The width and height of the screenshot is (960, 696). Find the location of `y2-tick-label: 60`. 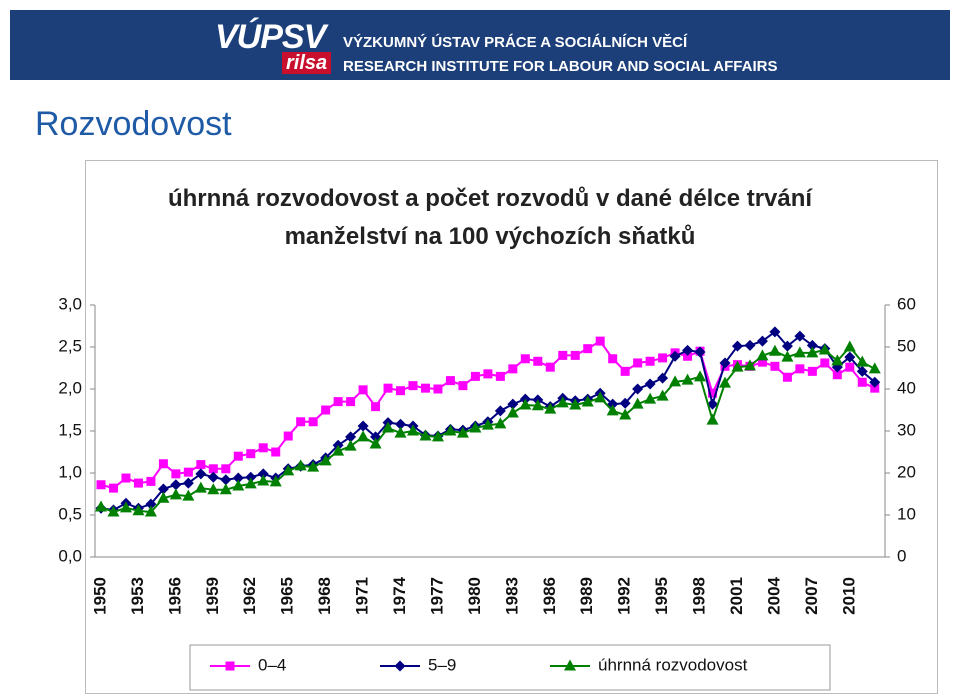

y2-tick-label: 60 is located at coordinates (906, 303).